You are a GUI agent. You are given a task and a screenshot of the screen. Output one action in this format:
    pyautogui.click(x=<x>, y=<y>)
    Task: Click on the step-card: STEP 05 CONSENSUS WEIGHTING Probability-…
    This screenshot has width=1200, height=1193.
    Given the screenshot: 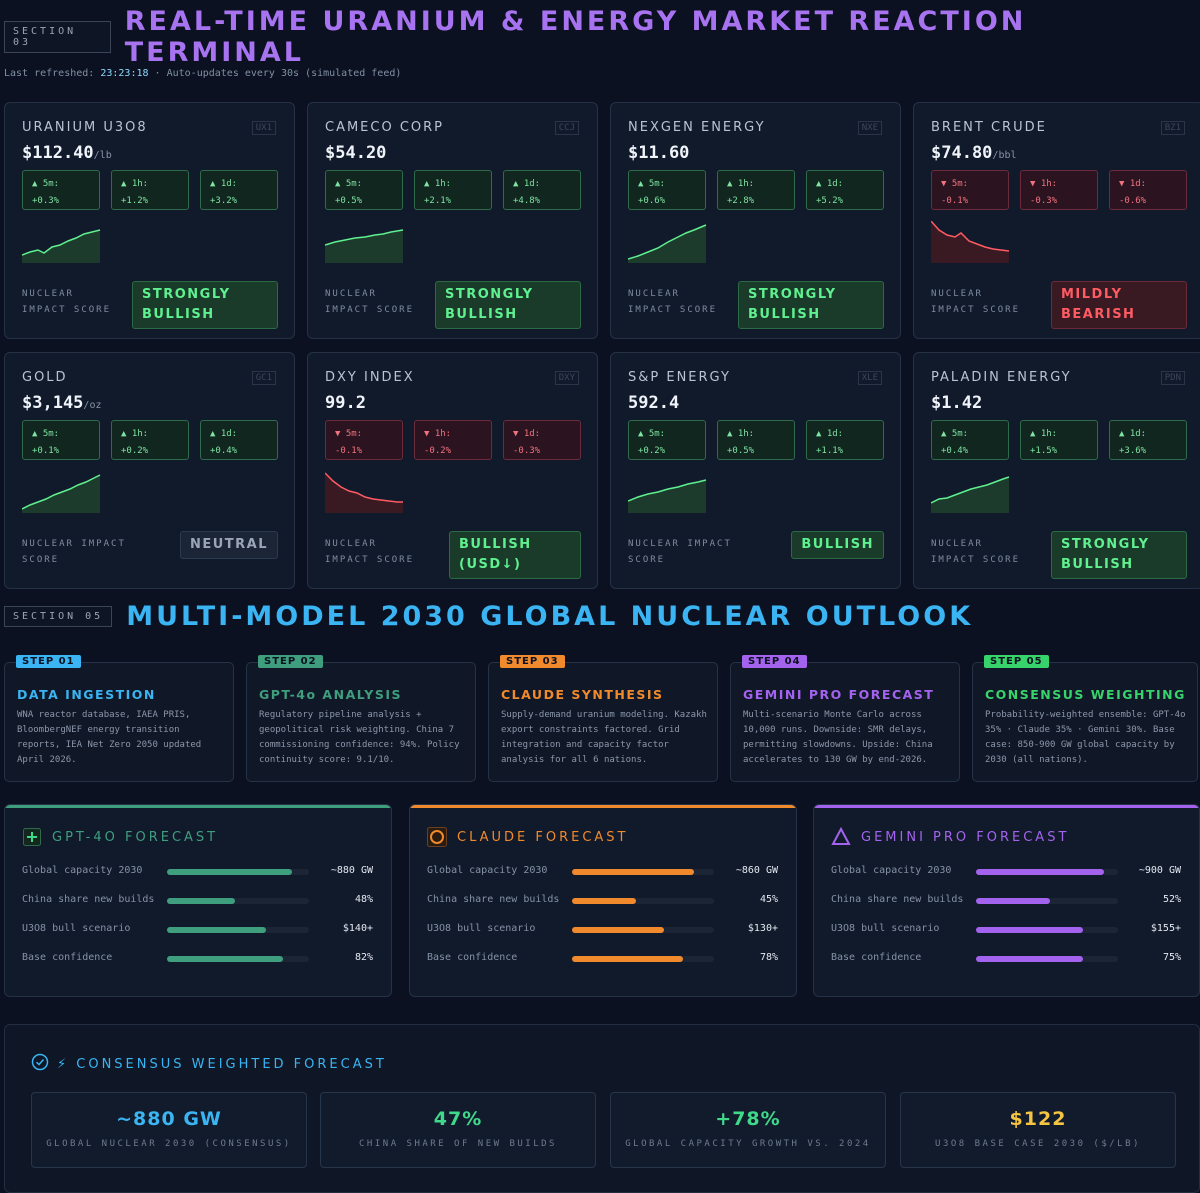 What is the action you would take?
    pyautogui.click(x=1085, y=718)
    